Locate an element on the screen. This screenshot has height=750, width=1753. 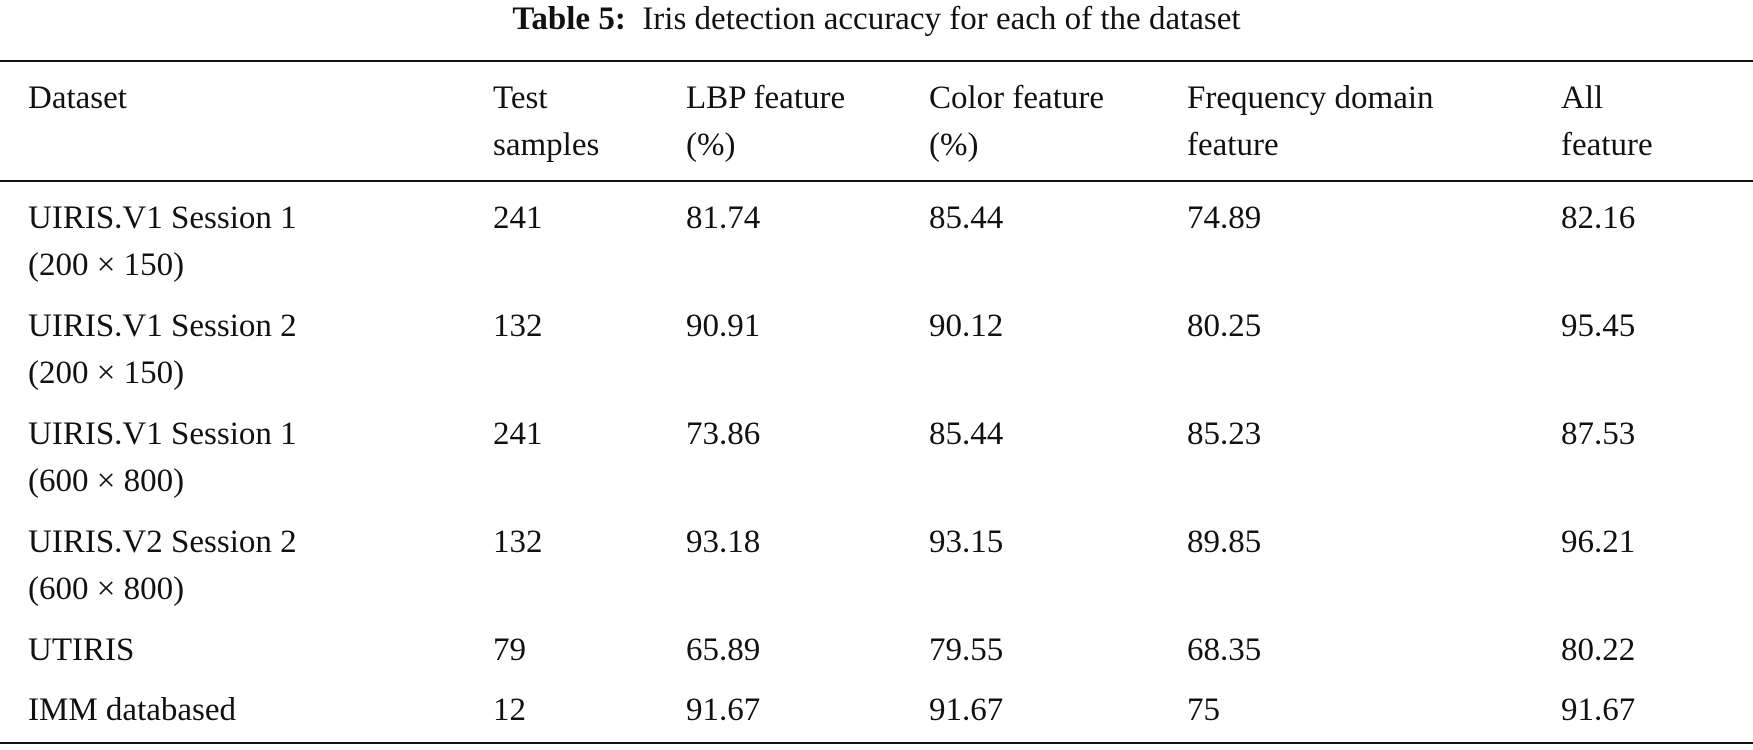
table-cell: 12 is located at coordinates (509, 710).